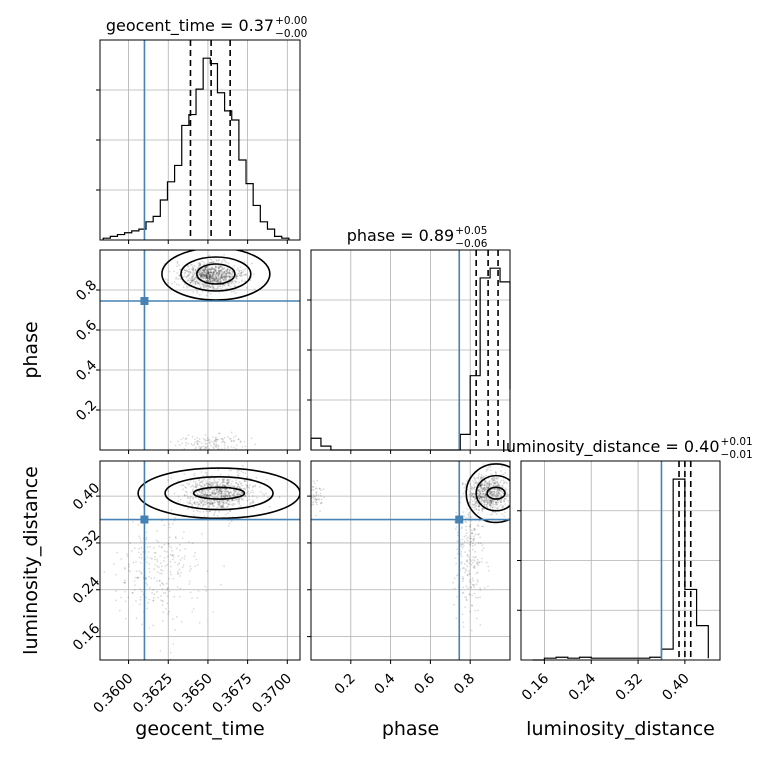  Describe the element at coordinates (86, 370) in the screenshot. I see `ytick-label: 0.4` at that location.